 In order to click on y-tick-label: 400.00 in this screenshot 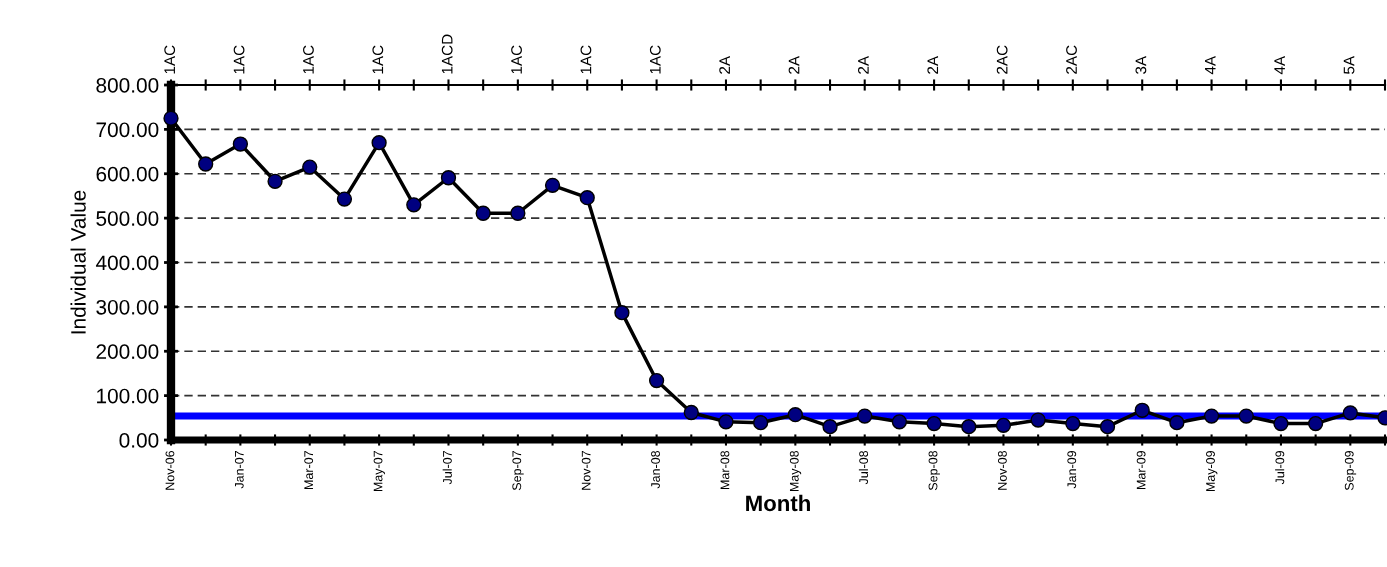, I will do `click(127, 263)`.